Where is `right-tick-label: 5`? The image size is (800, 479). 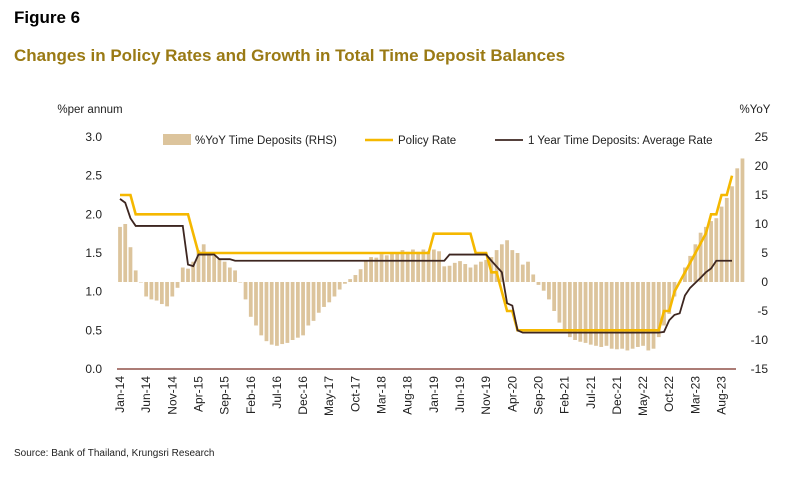
right-tick-label: 5 is located at coordinates (764, 253).